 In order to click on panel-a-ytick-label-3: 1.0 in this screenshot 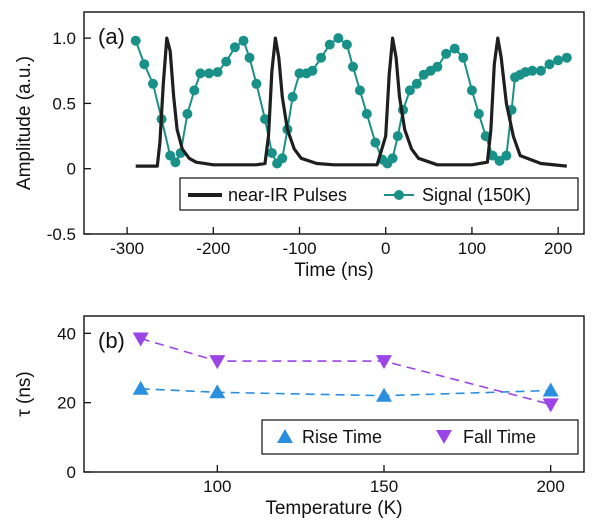, I will do `click(64, 38)`.